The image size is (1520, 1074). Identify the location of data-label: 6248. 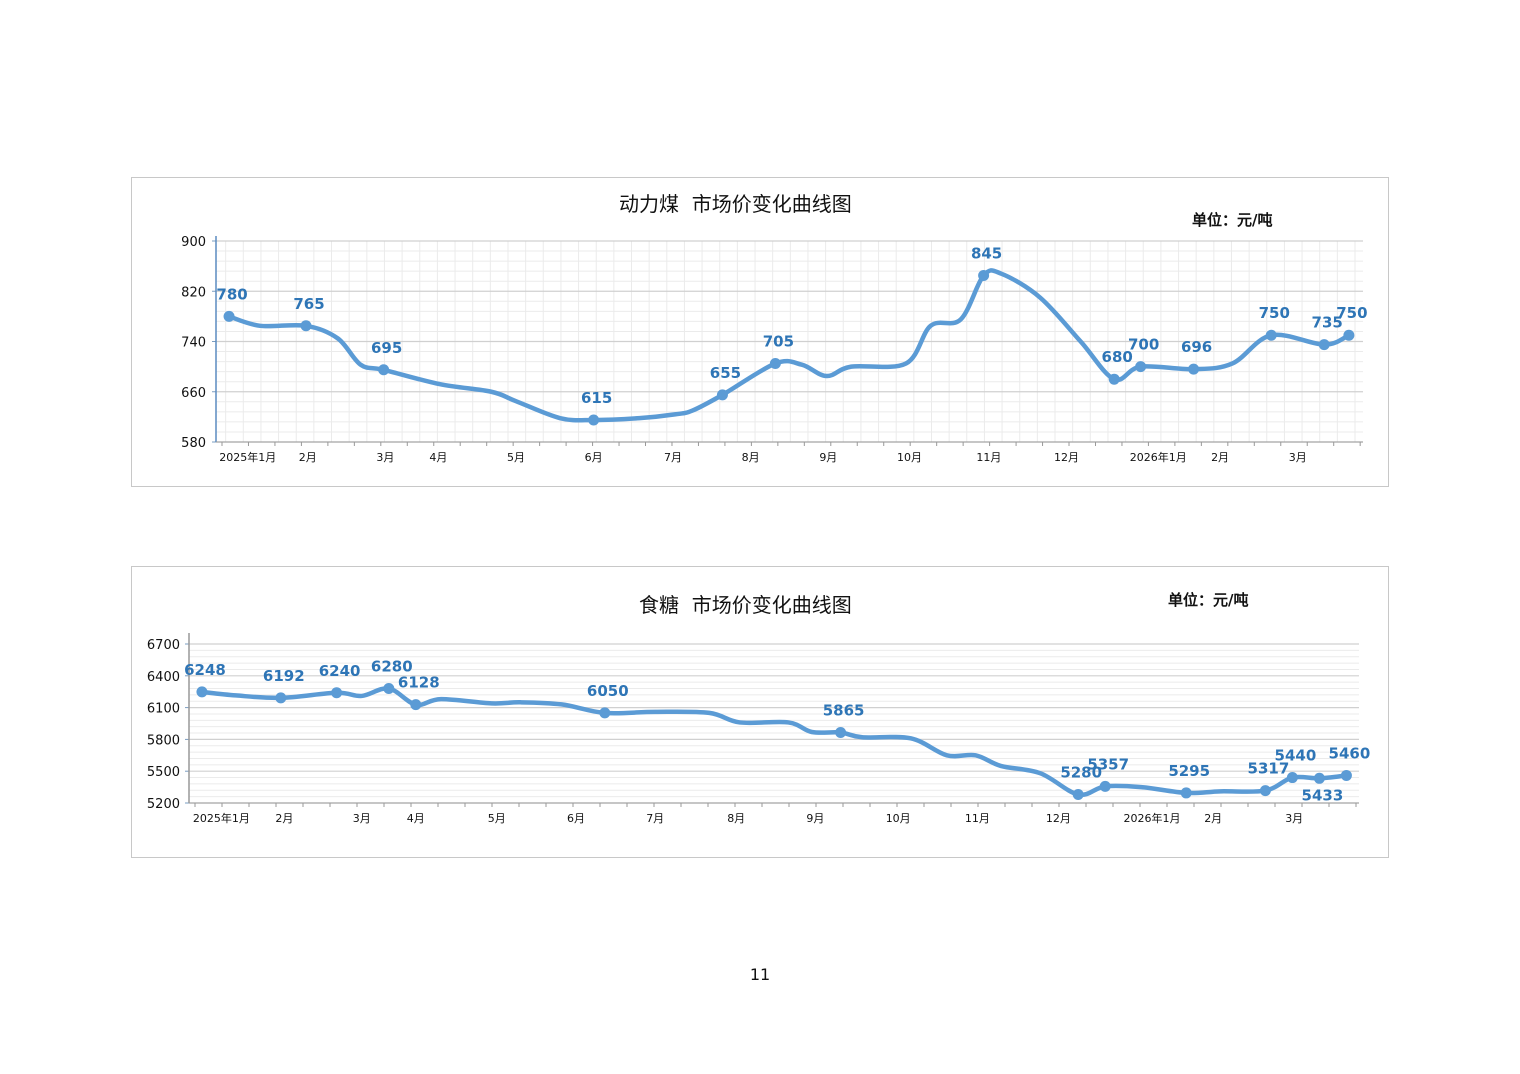
(205, 670).